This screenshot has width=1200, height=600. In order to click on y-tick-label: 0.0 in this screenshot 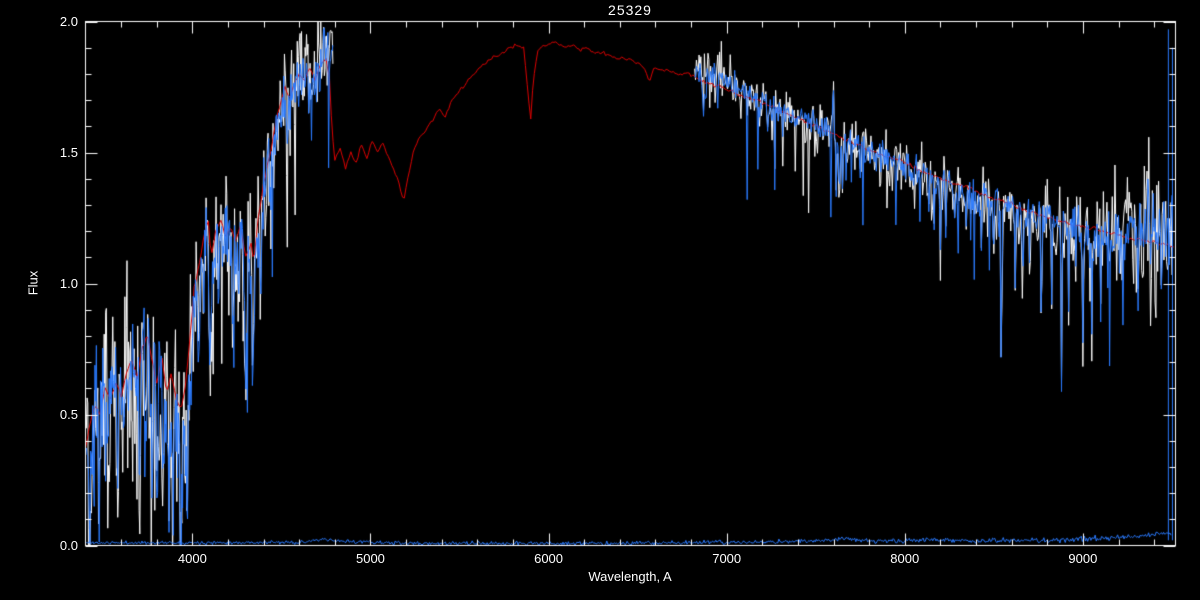, I will do `click(68, 545)`.